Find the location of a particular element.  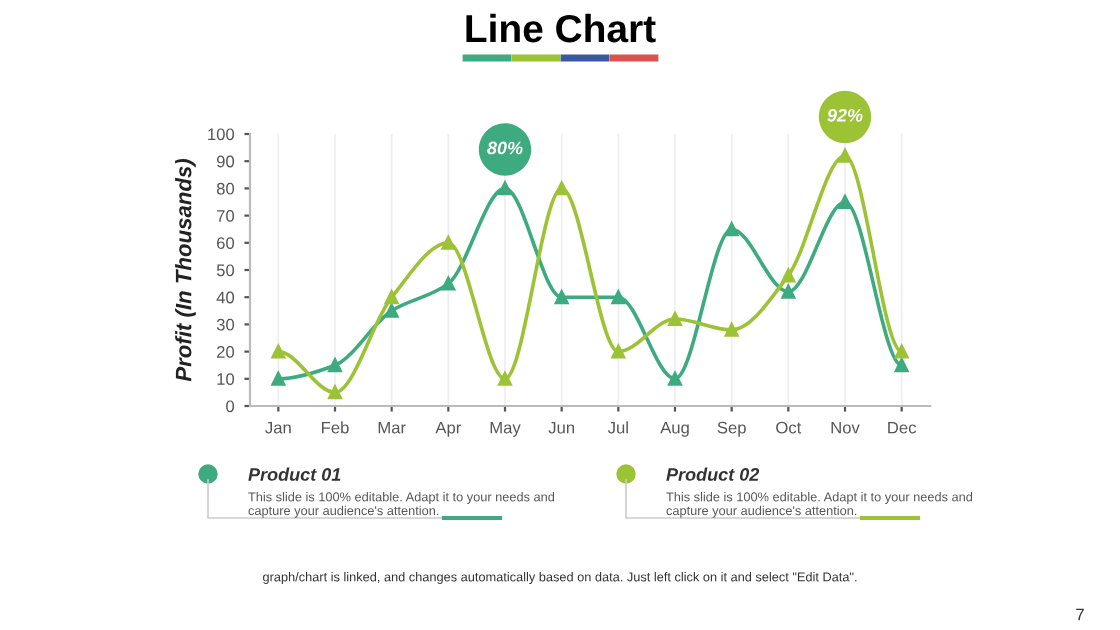

chart-title: Line Chart is located at coordinates (561, 28).